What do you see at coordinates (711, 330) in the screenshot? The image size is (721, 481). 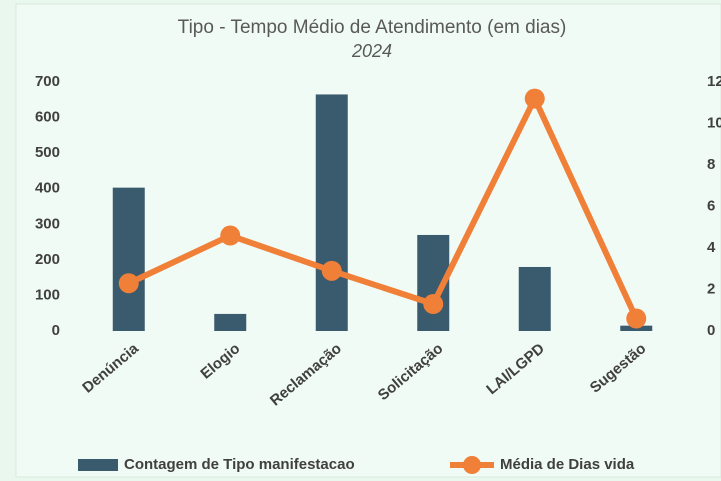 I see `y2-tick-label: 0` at bounding box center [711, 330].